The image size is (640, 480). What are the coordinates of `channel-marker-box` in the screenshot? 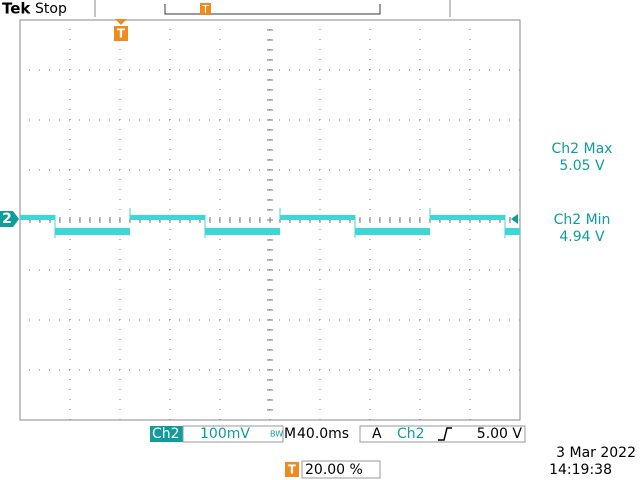 It's located at (9, 219).